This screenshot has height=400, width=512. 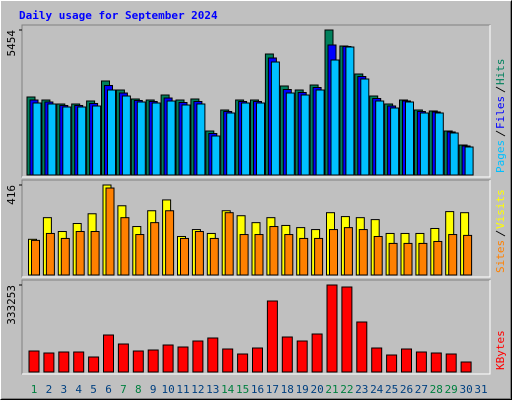 What do you see at coordinates (346, 389) in the screenshot?
I see `x-tick-label: 22` at bounding box center [346, 389].